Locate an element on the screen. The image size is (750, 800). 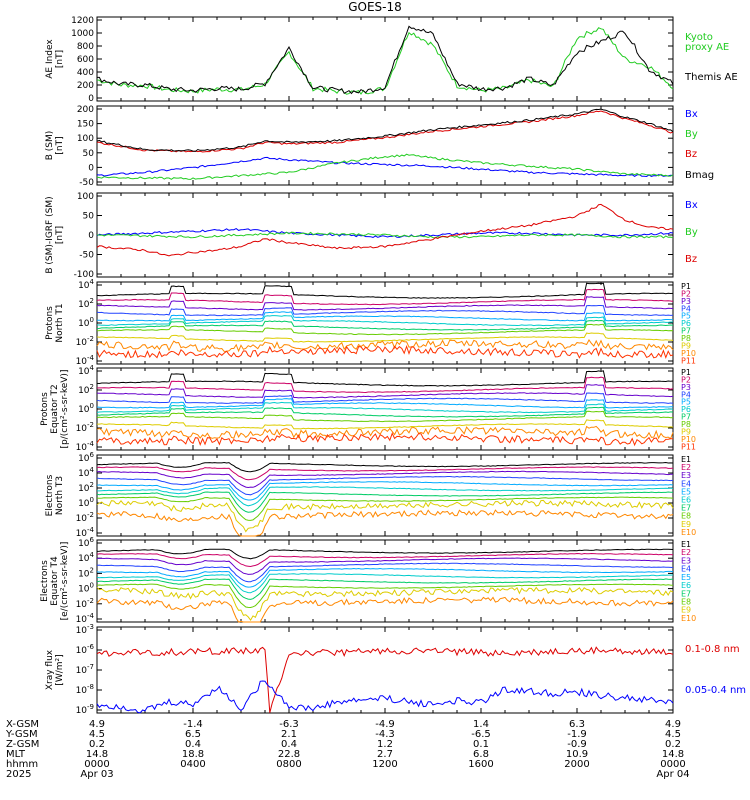
legend-label: E4 is located at coordinates (686, 569).